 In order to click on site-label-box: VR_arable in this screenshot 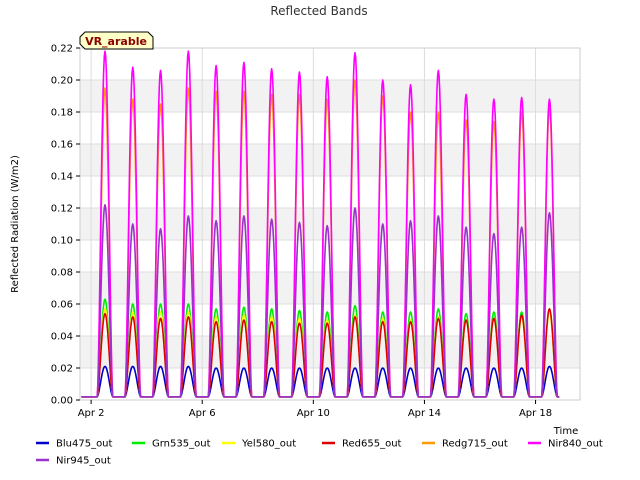, I will do `click(116, 40)`.